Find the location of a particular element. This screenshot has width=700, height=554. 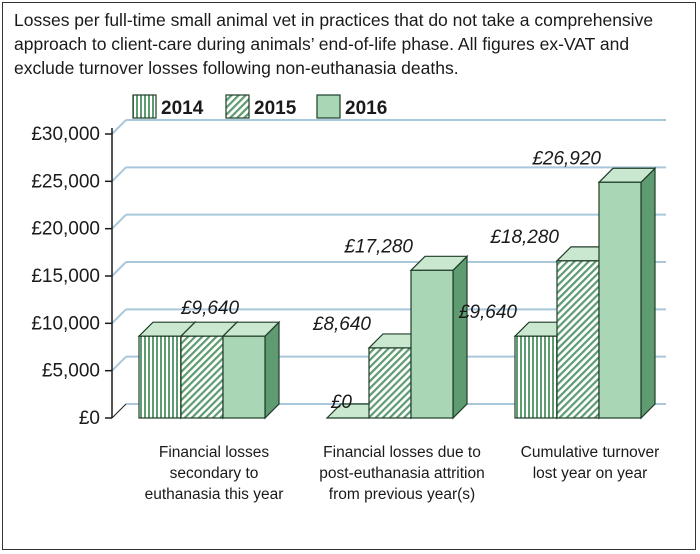

category-label-line: post-euthanasia attrition is located at coordinates (401, 473).